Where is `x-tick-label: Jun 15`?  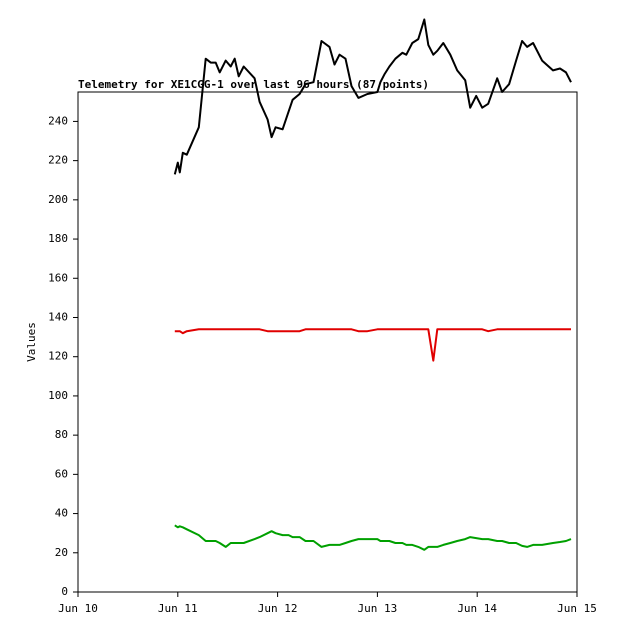
x-tick-label: Jun 15 is located at coordinates (577, 608).